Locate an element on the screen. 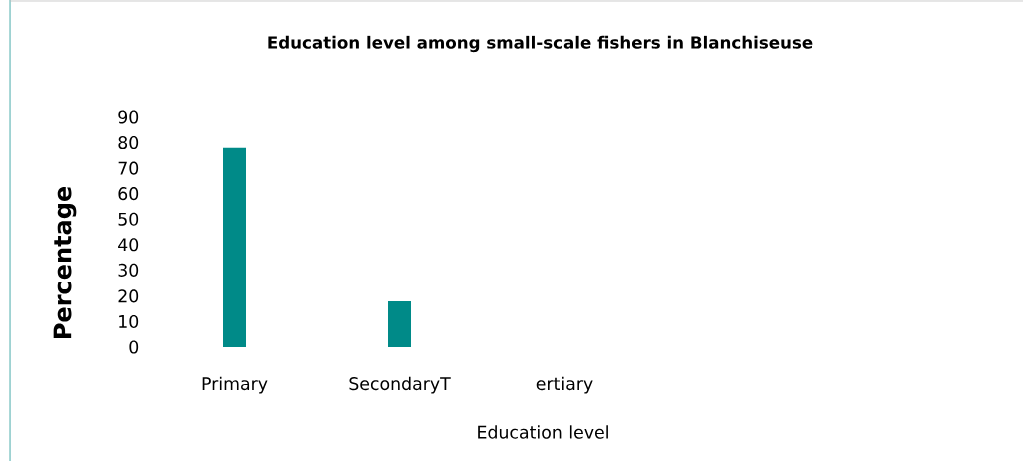 The width and height of the screenshot is (1023, 461). y-tick-label: 10 is located at coordinates (129, 321).